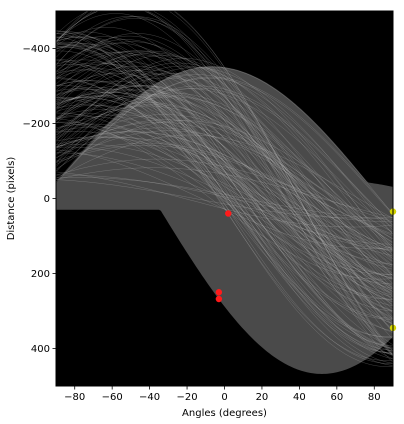 The image size is (404, 424). Describe the element at coordinates (40, 349) in the screenshot. I see `y-tick-label: 400` at that location.